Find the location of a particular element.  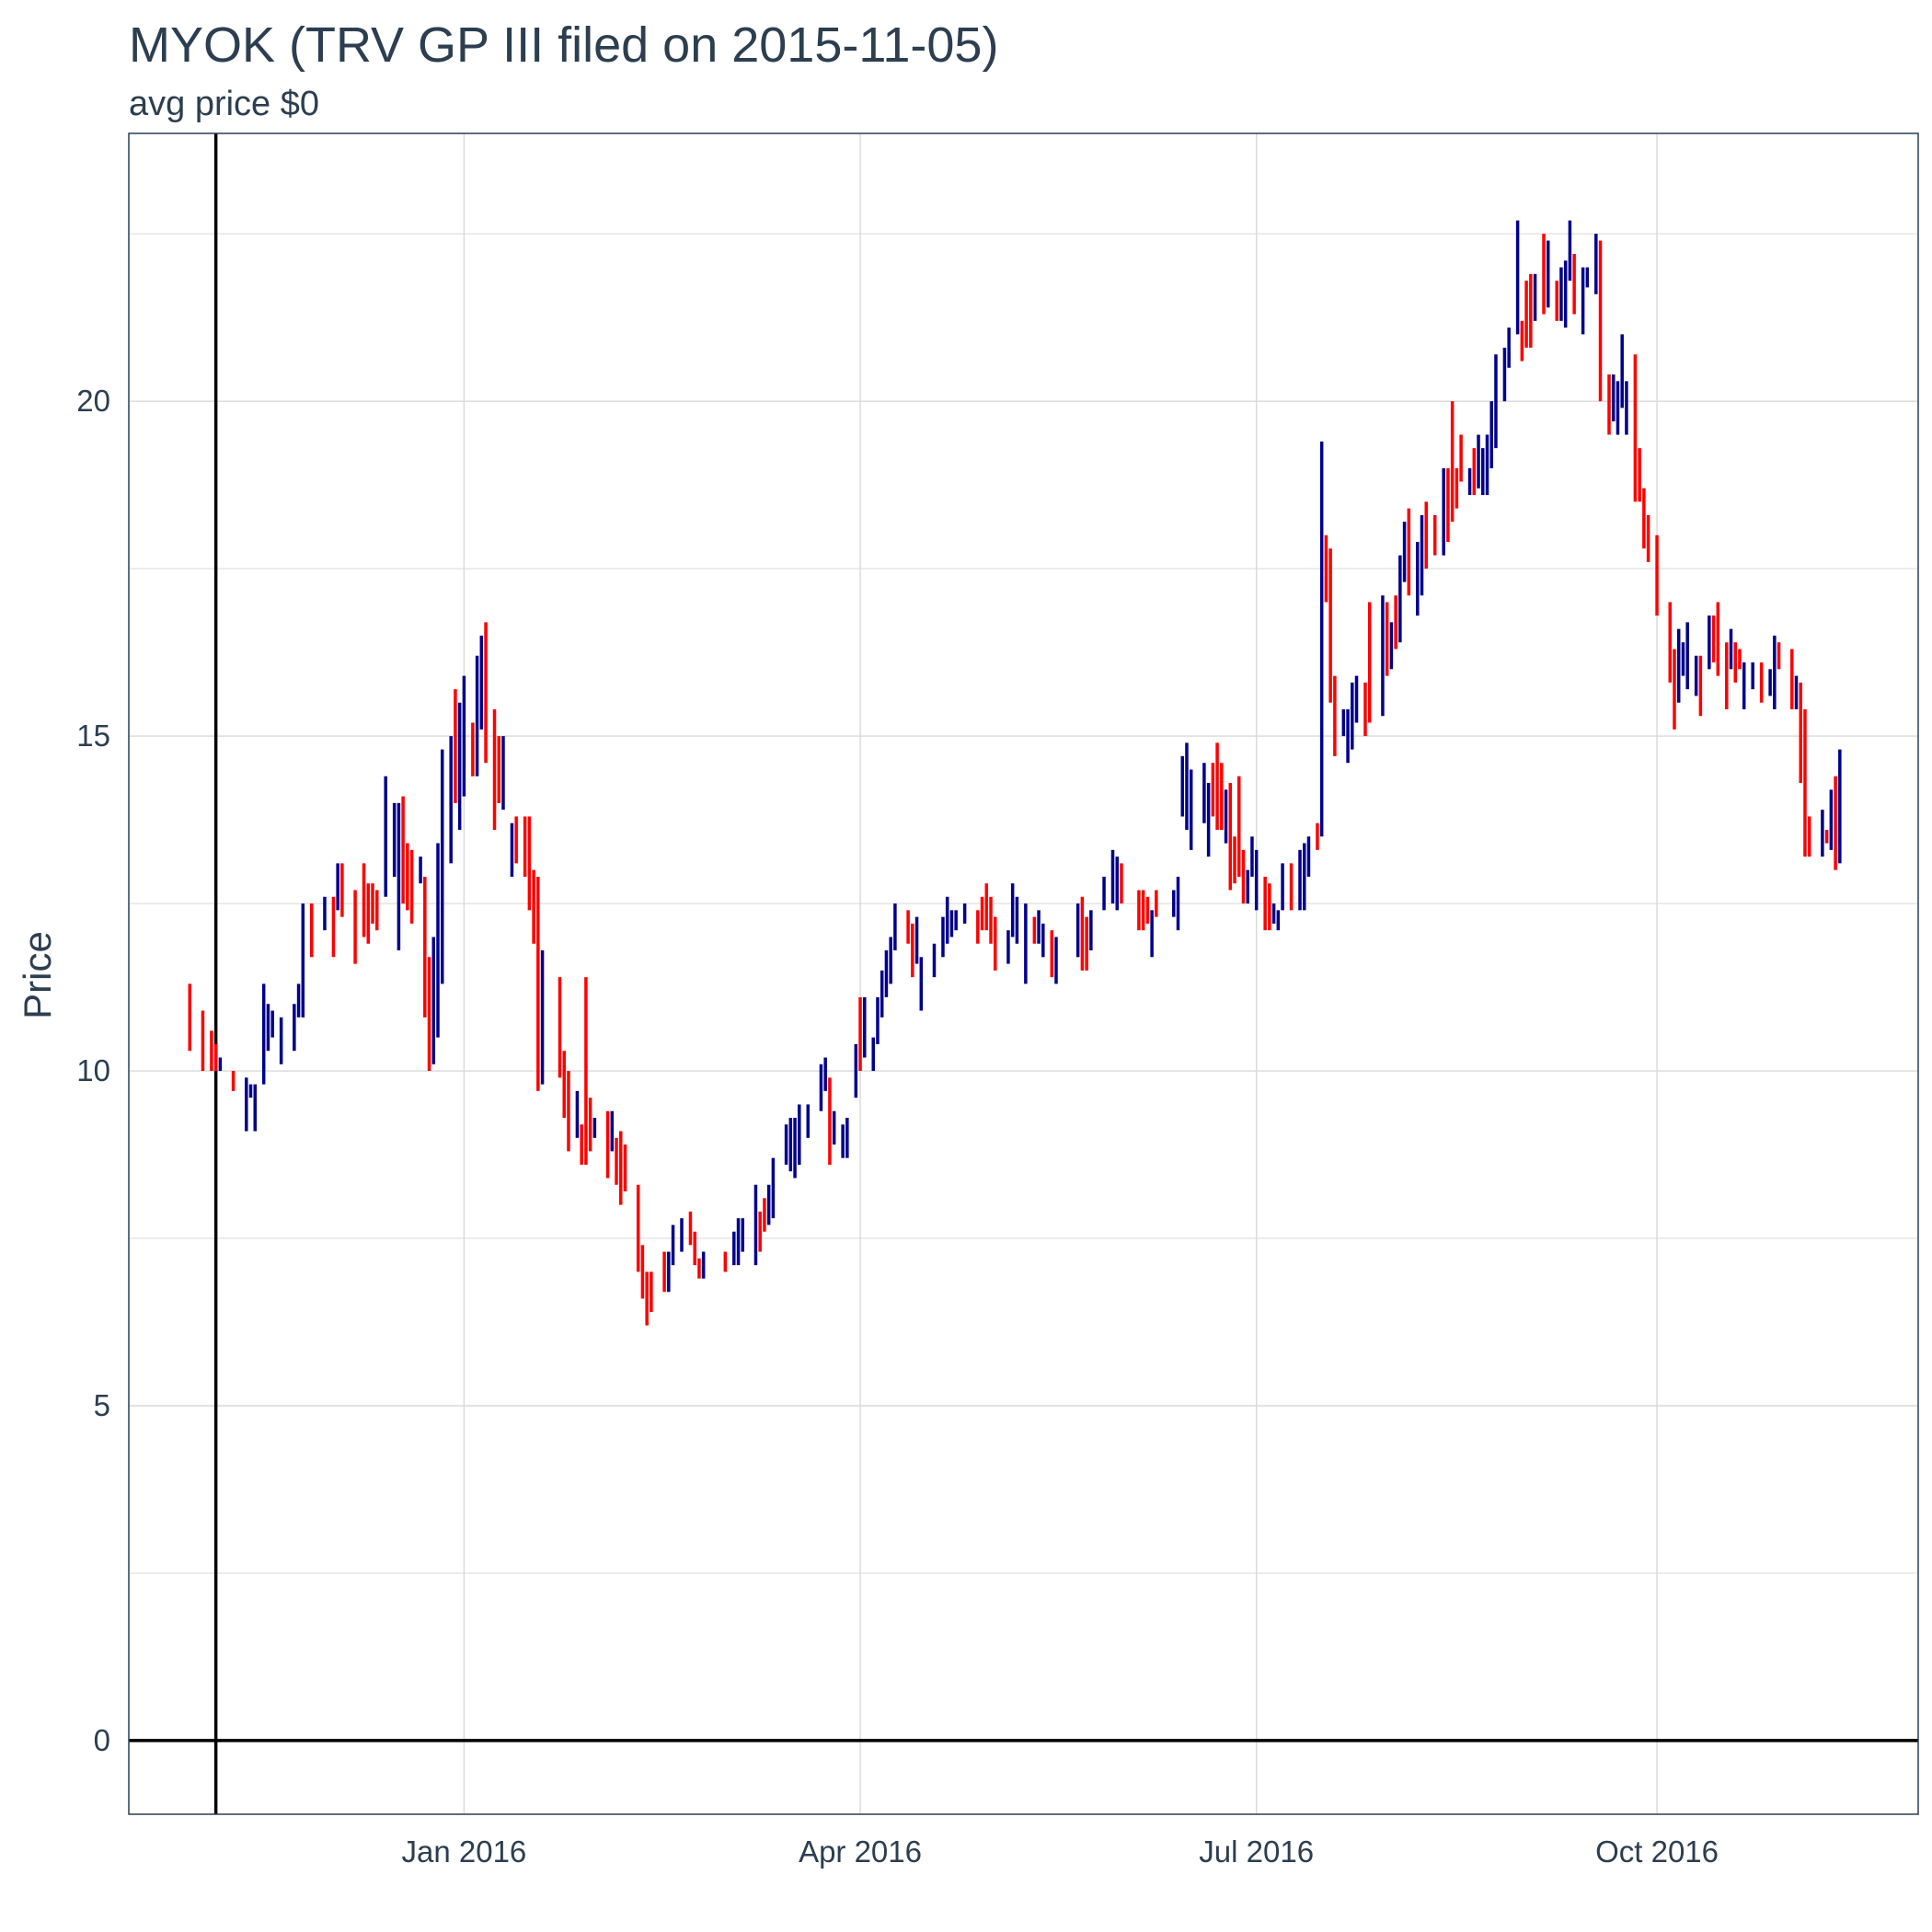

x-tick-label: Jan 2016 is located at coordinates (463, 1851).